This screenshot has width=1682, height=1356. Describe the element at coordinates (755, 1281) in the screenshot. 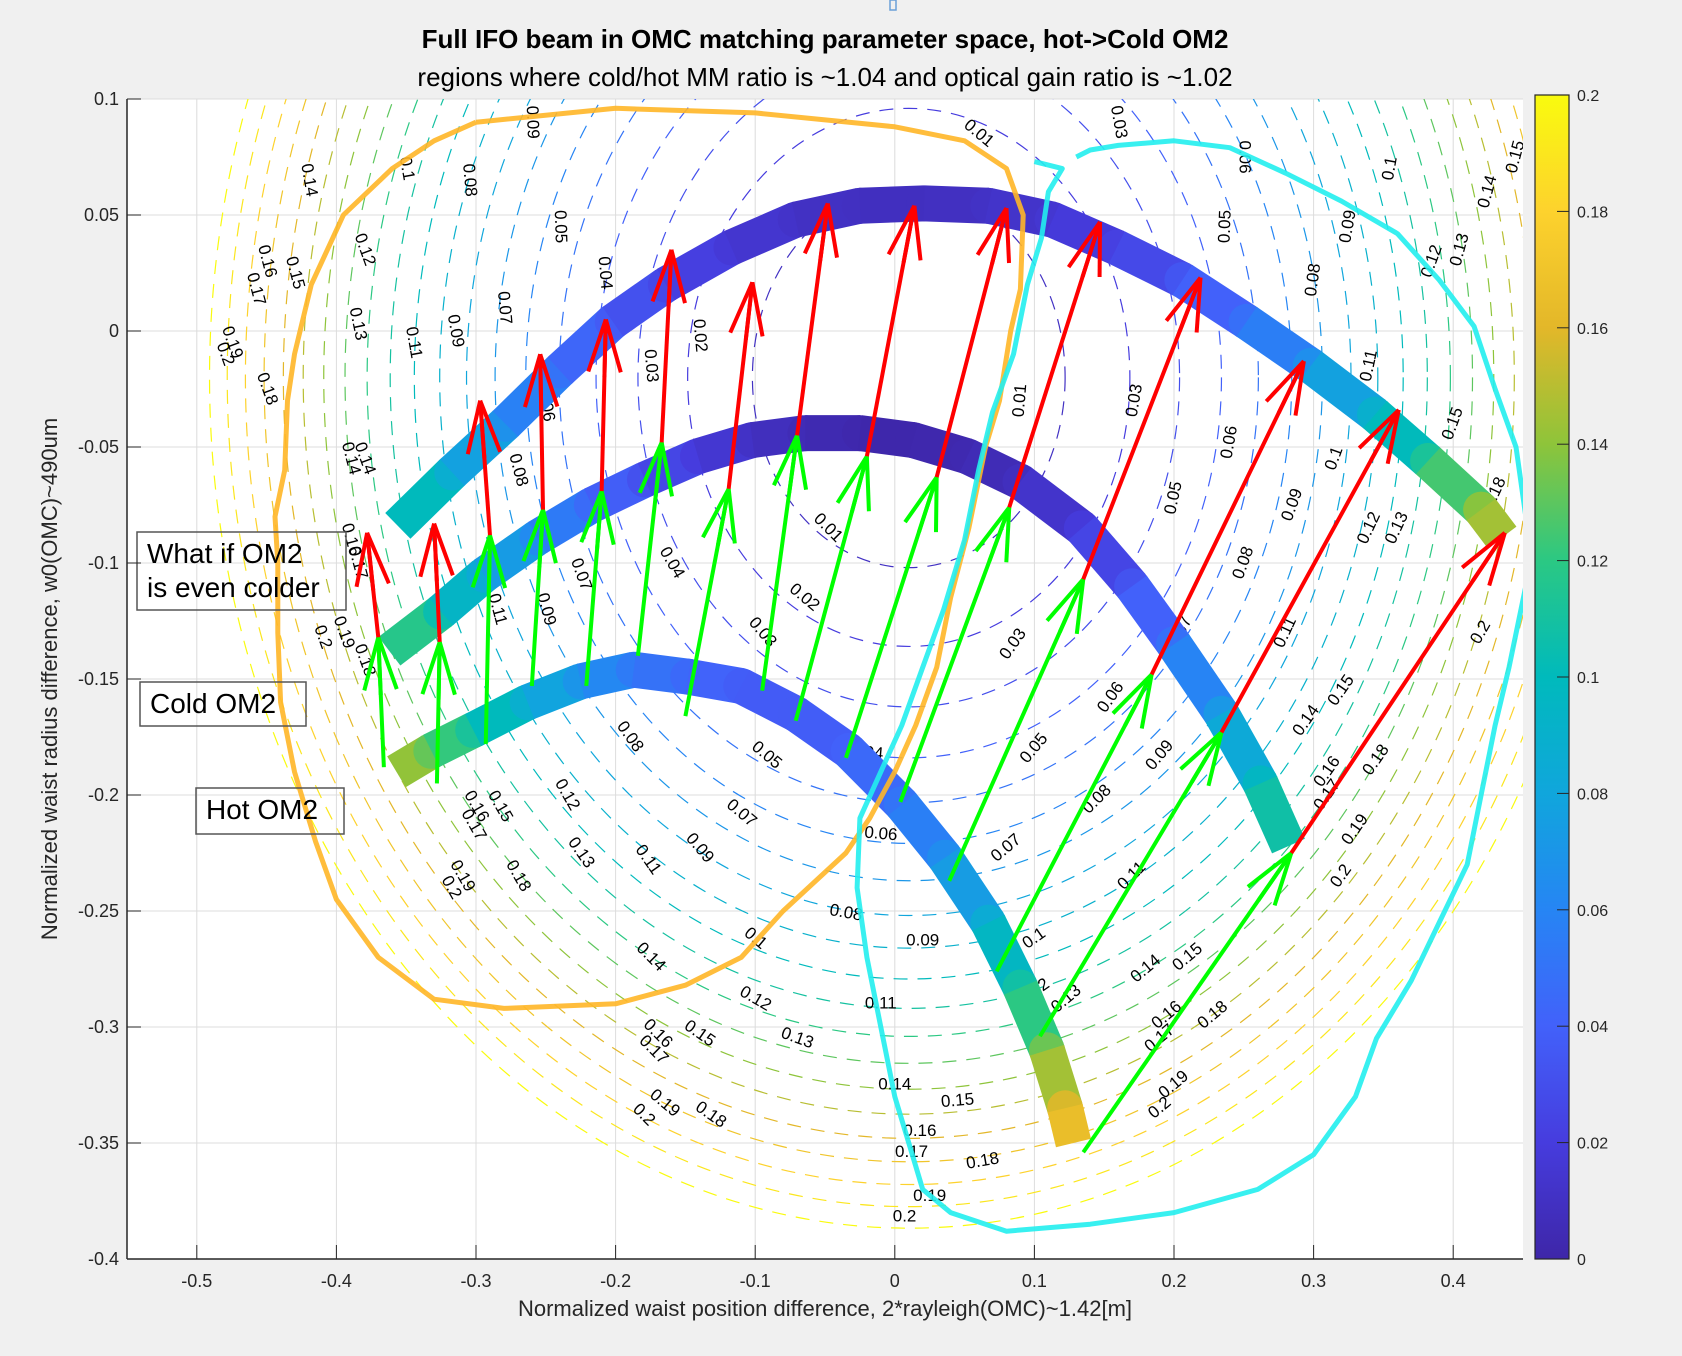

I see `x-tick-label: -0.1` at that location.